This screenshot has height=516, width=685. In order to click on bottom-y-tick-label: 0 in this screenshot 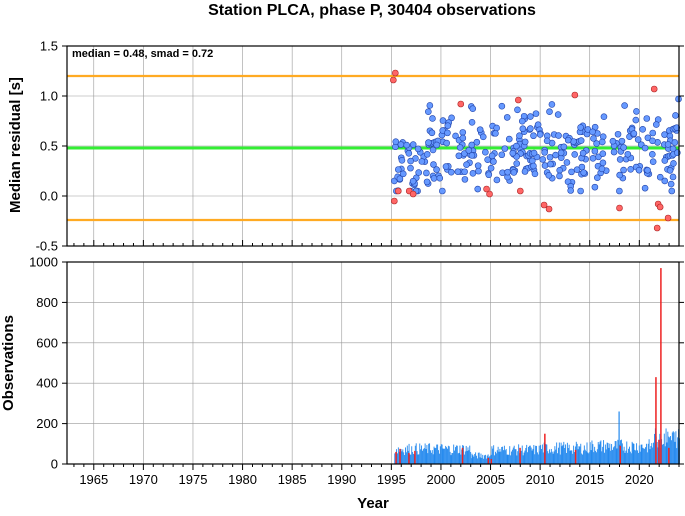, I will do `click(54, 464)`.